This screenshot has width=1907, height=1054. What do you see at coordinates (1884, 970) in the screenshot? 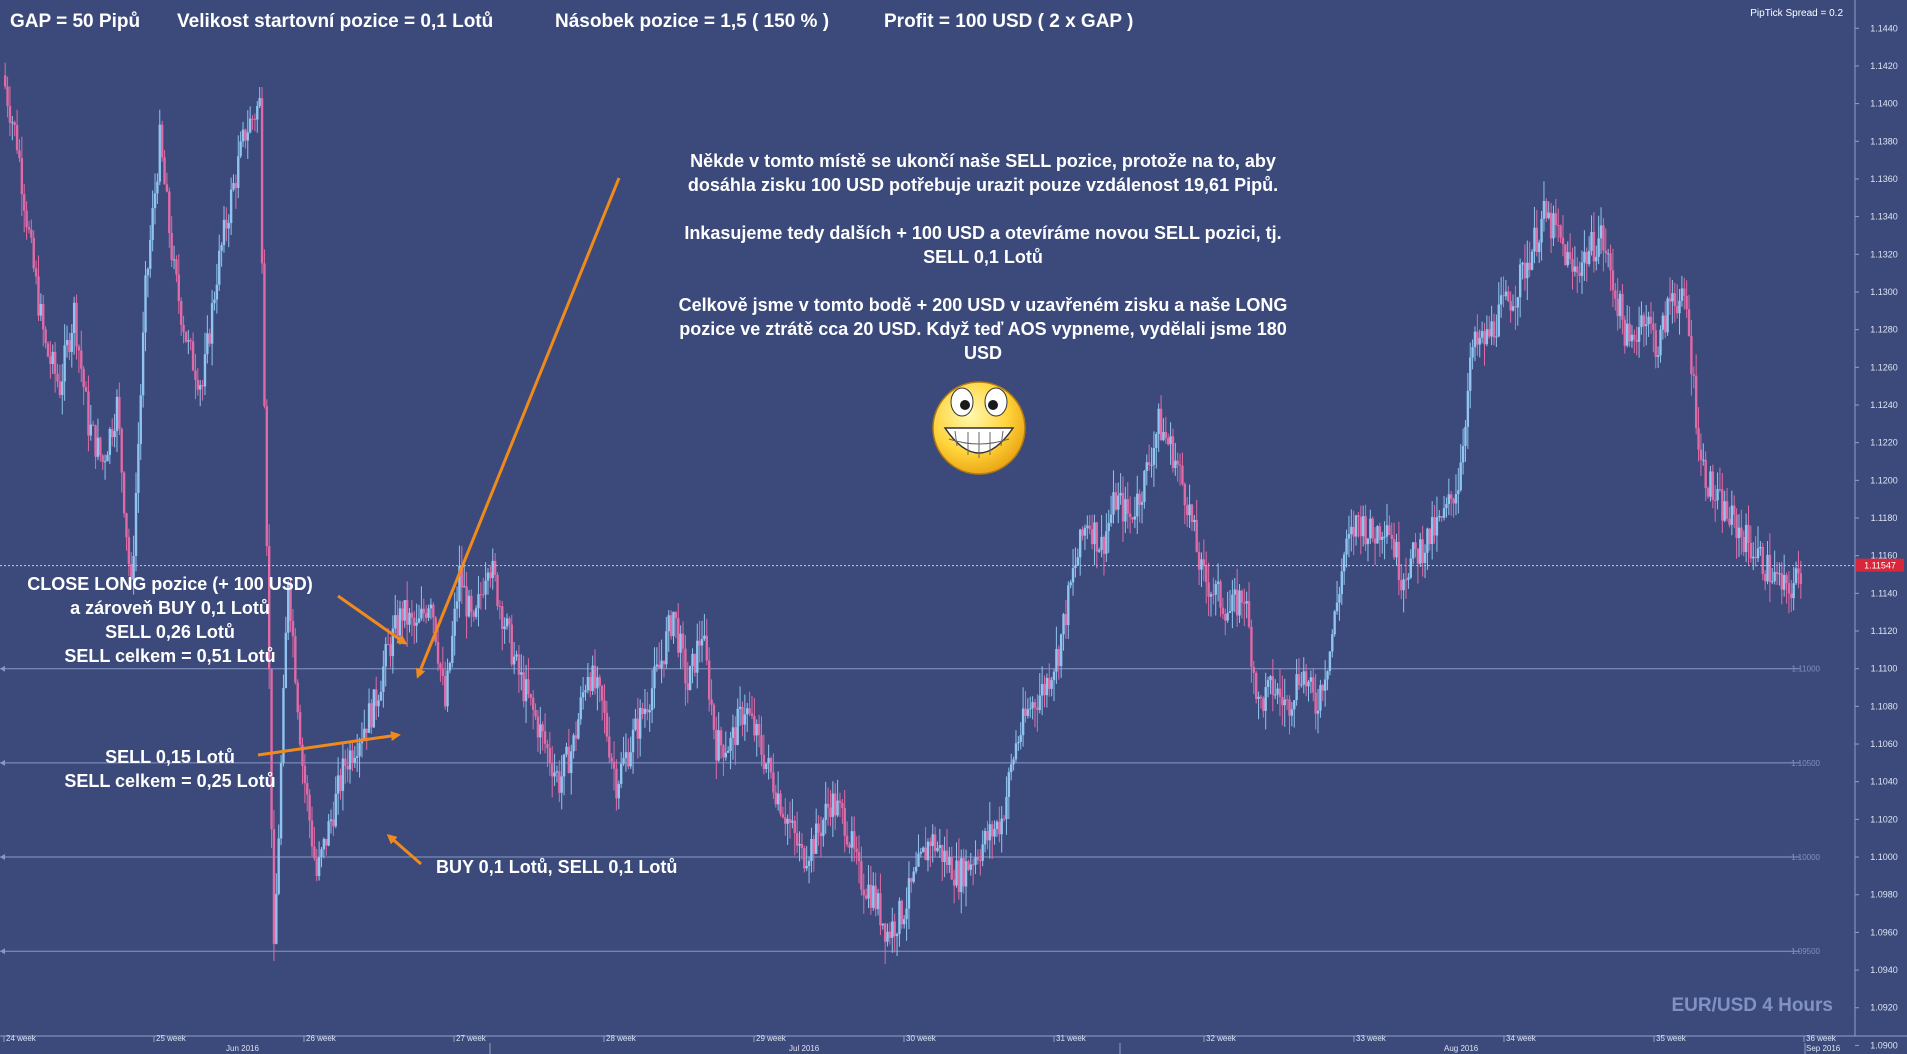
I see `y-tick-label: 1.0940` at bounding box center [1884, 970].